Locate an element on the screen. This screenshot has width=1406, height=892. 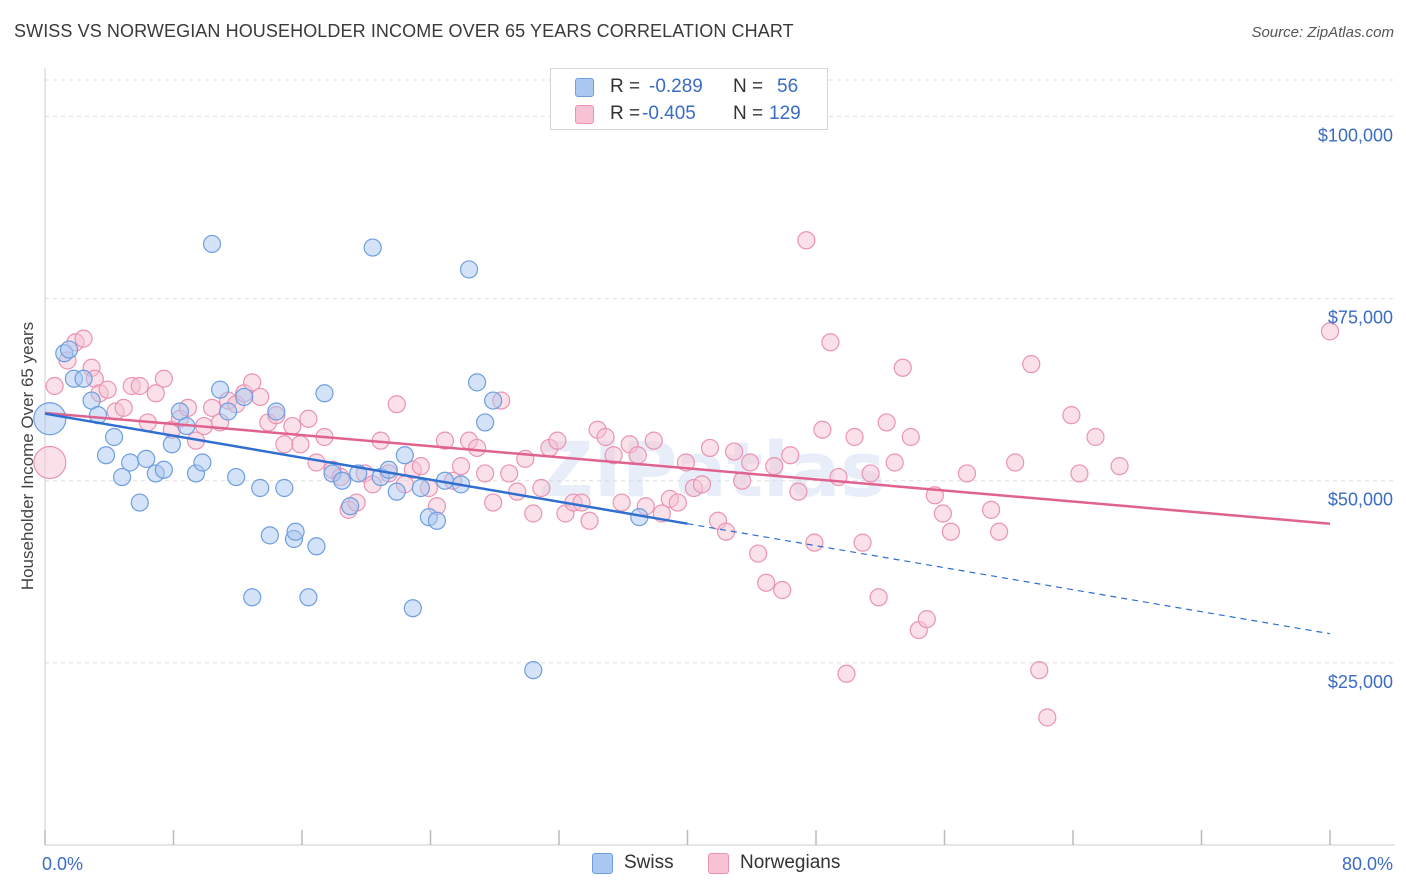
legend-label-swiss: Swiss is located at coordinates (649, 862).